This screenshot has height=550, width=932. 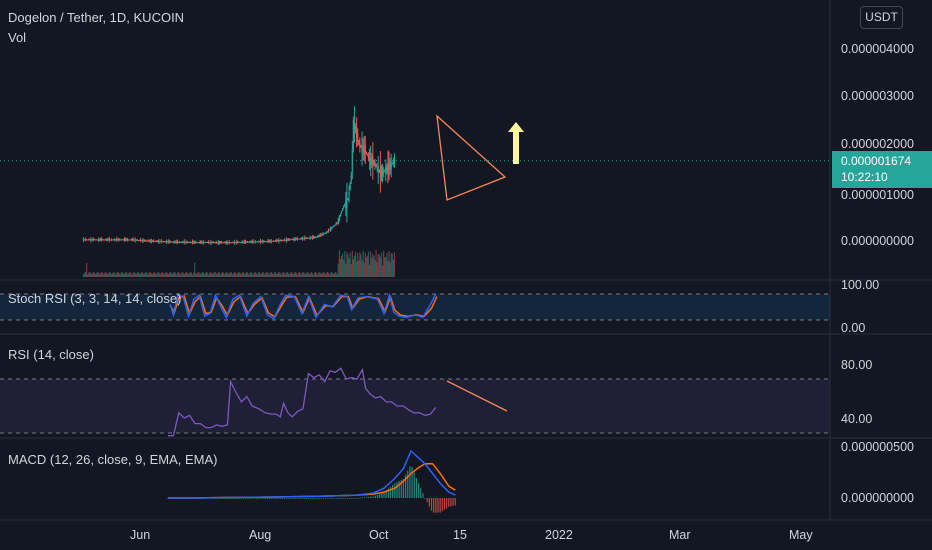 I want to click on price-tick-label: 0.000001000, so click(x=877, y=195).